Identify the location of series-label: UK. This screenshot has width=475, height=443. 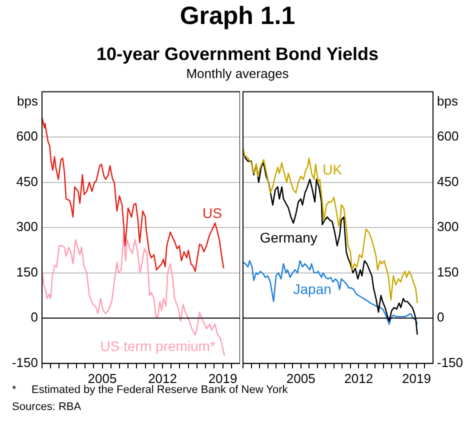
(332, 169).